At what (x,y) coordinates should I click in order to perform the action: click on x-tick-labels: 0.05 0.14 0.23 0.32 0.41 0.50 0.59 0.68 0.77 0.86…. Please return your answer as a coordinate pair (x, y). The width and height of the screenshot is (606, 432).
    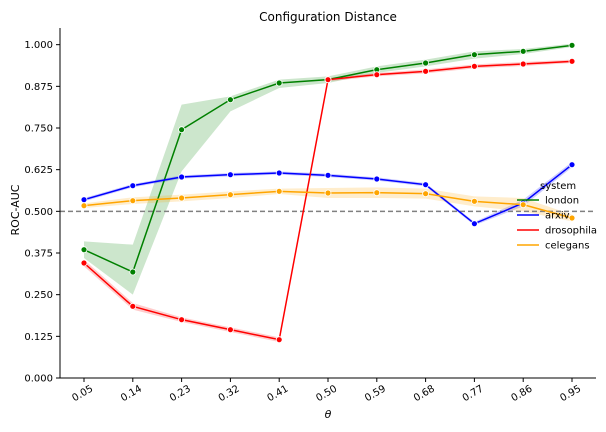
    Looking at the image, I should click on (326, 394).